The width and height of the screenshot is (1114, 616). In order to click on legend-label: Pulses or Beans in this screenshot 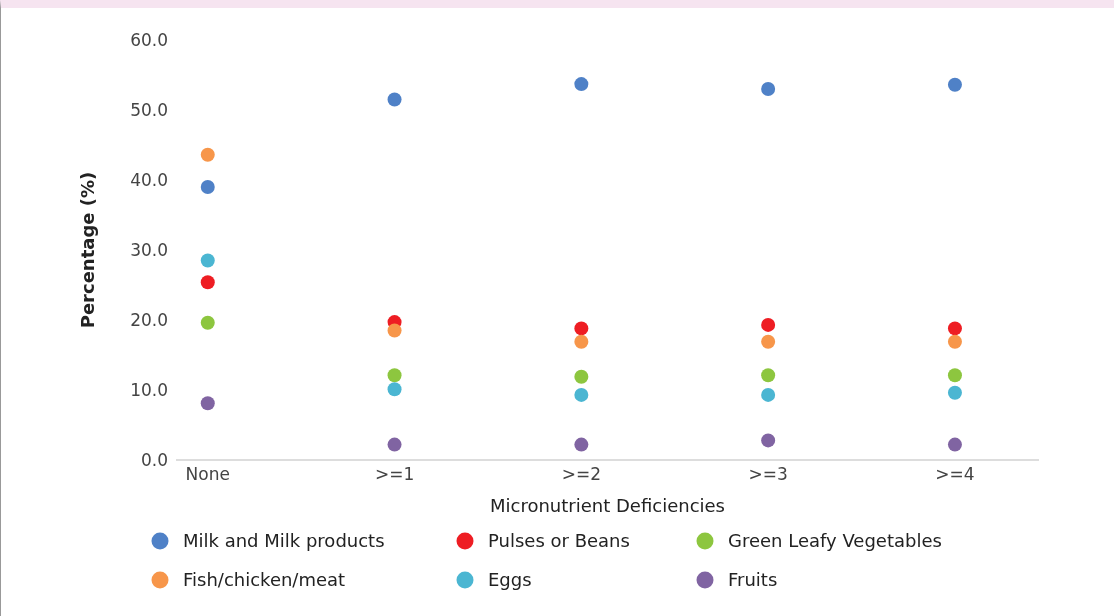, I will do `click(559, 540)`.